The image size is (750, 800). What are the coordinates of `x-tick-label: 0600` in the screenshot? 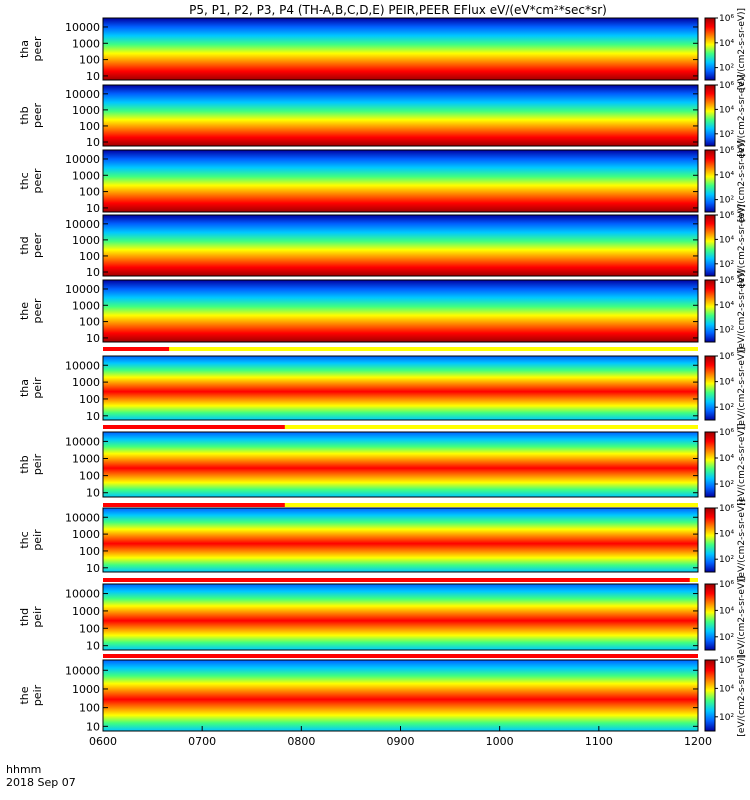 It's located at (103, 741).